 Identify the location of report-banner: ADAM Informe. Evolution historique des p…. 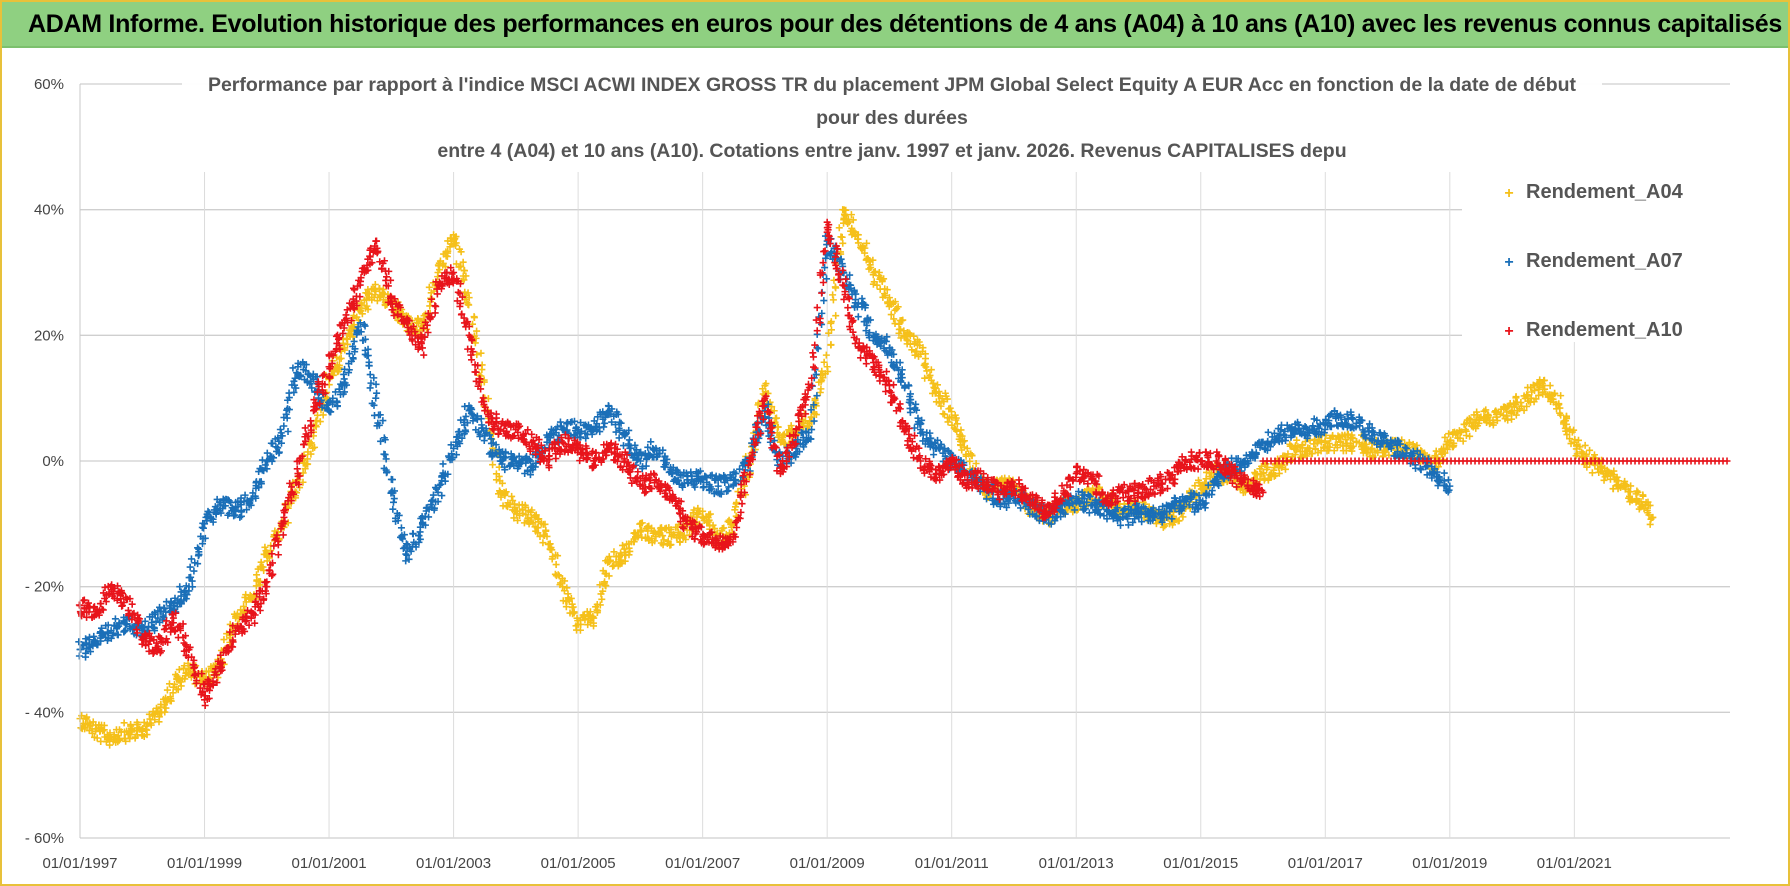
(895, 25).